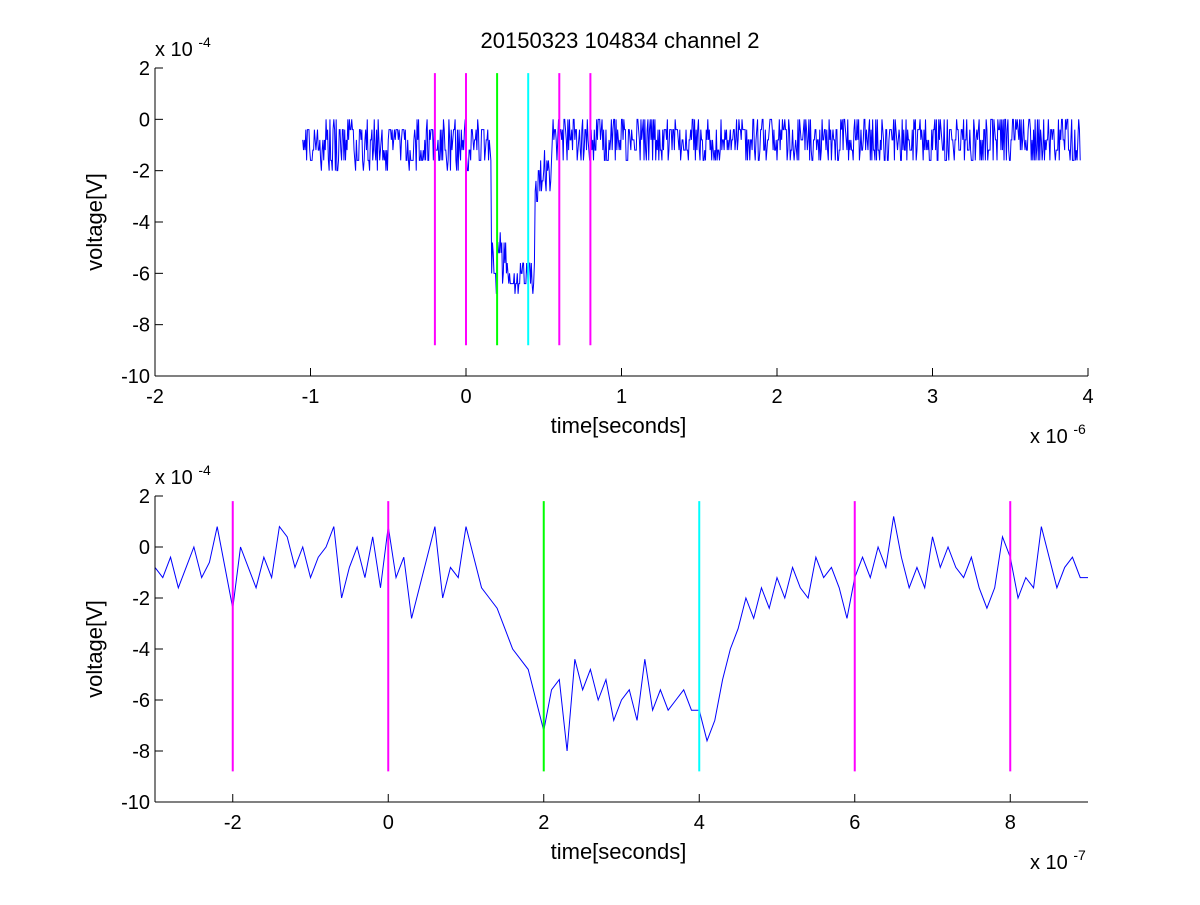  I want to click on x-exponent-label: x 10 -7, so click(1058, 860).